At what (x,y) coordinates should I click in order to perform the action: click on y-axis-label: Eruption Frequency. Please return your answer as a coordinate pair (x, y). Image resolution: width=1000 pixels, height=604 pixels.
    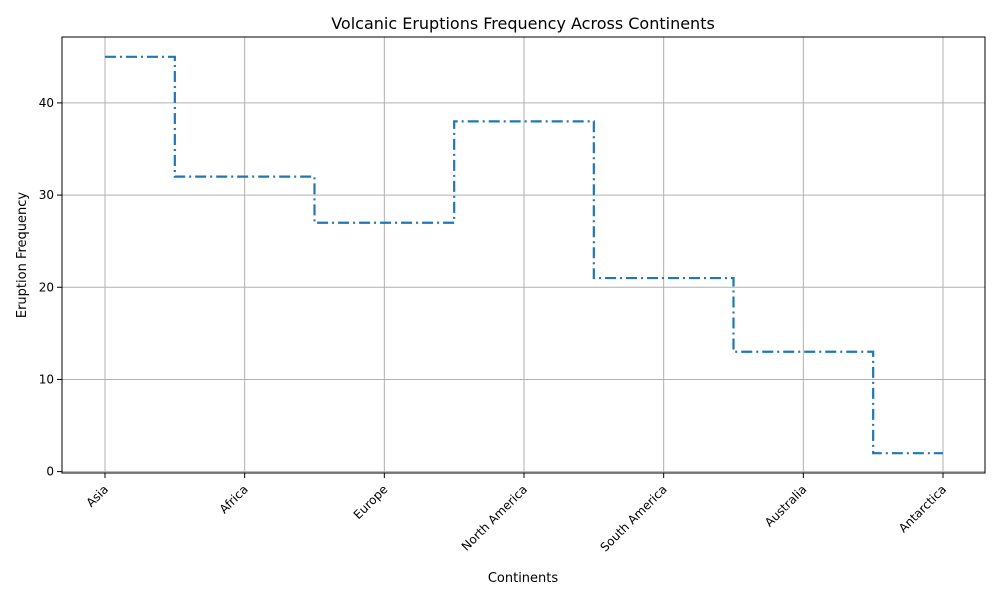
    Looking at the image, I should click on (22, 255).